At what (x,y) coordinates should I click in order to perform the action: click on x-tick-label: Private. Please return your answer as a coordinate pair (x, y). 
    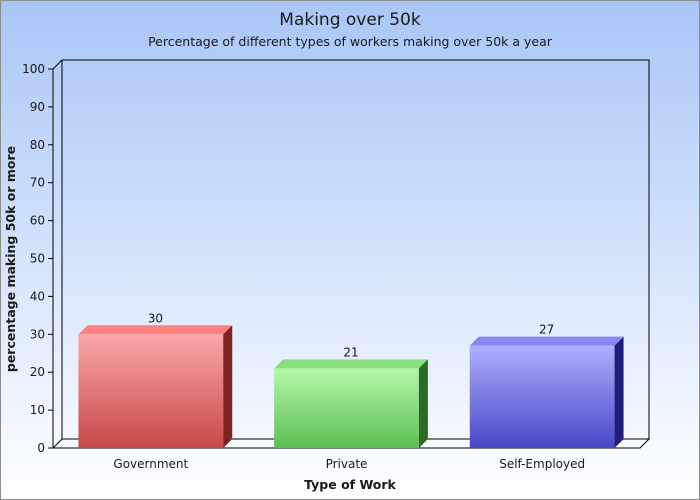
    Looking at the image, I should click on (347, 464).